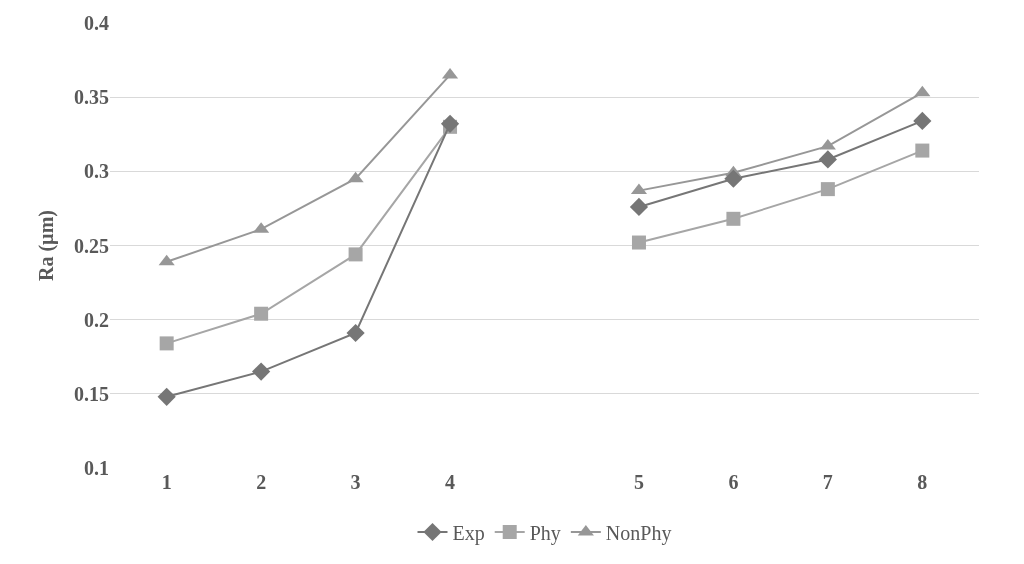  Describe the element at coordinates (733, 482) in the screenshot. I see `x-tick-label: 6` at that location.